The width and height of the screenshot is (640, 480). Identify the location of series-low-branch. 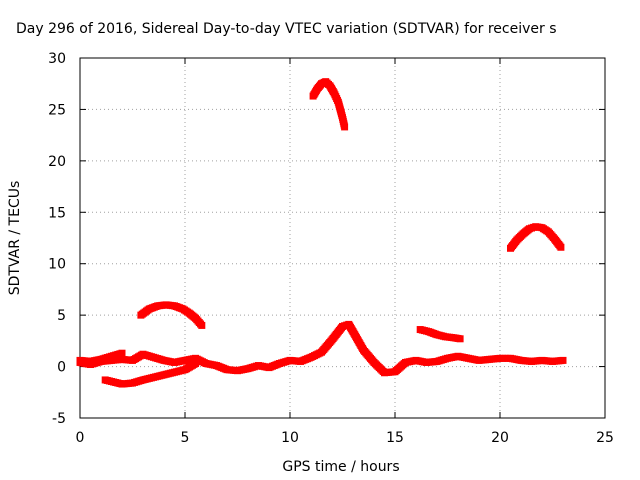
(150, 373).